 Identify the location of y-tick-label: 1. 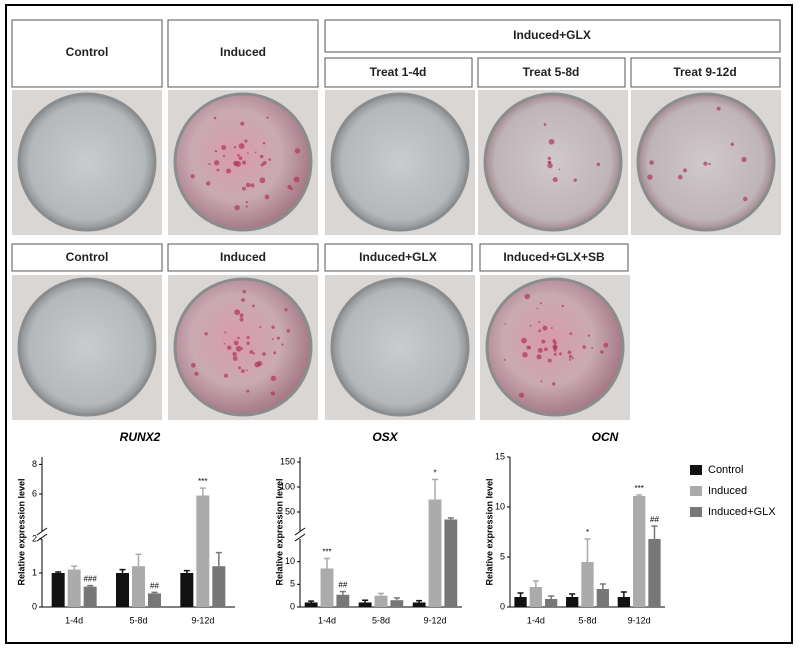
(34, 572).